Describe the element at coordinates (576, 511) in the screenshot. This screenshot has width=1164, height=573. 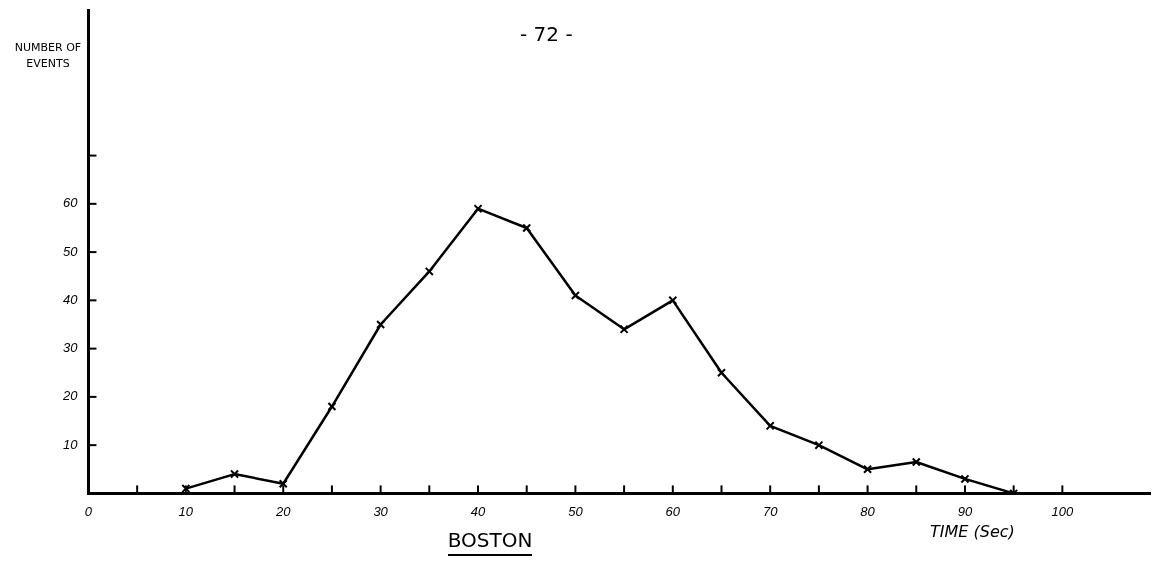
I see `x-tick-label: 50` at that location.